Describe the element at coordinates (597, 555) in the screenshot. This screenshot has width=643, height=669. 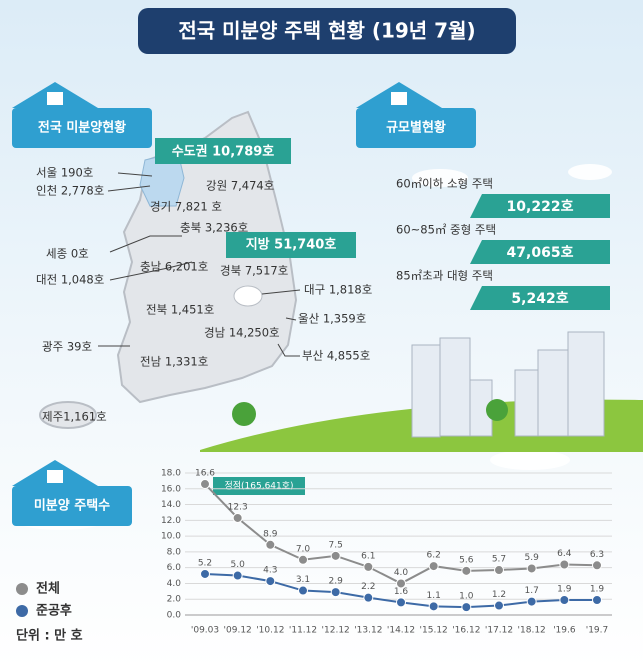
I see `data-label: 6.3` at that location.